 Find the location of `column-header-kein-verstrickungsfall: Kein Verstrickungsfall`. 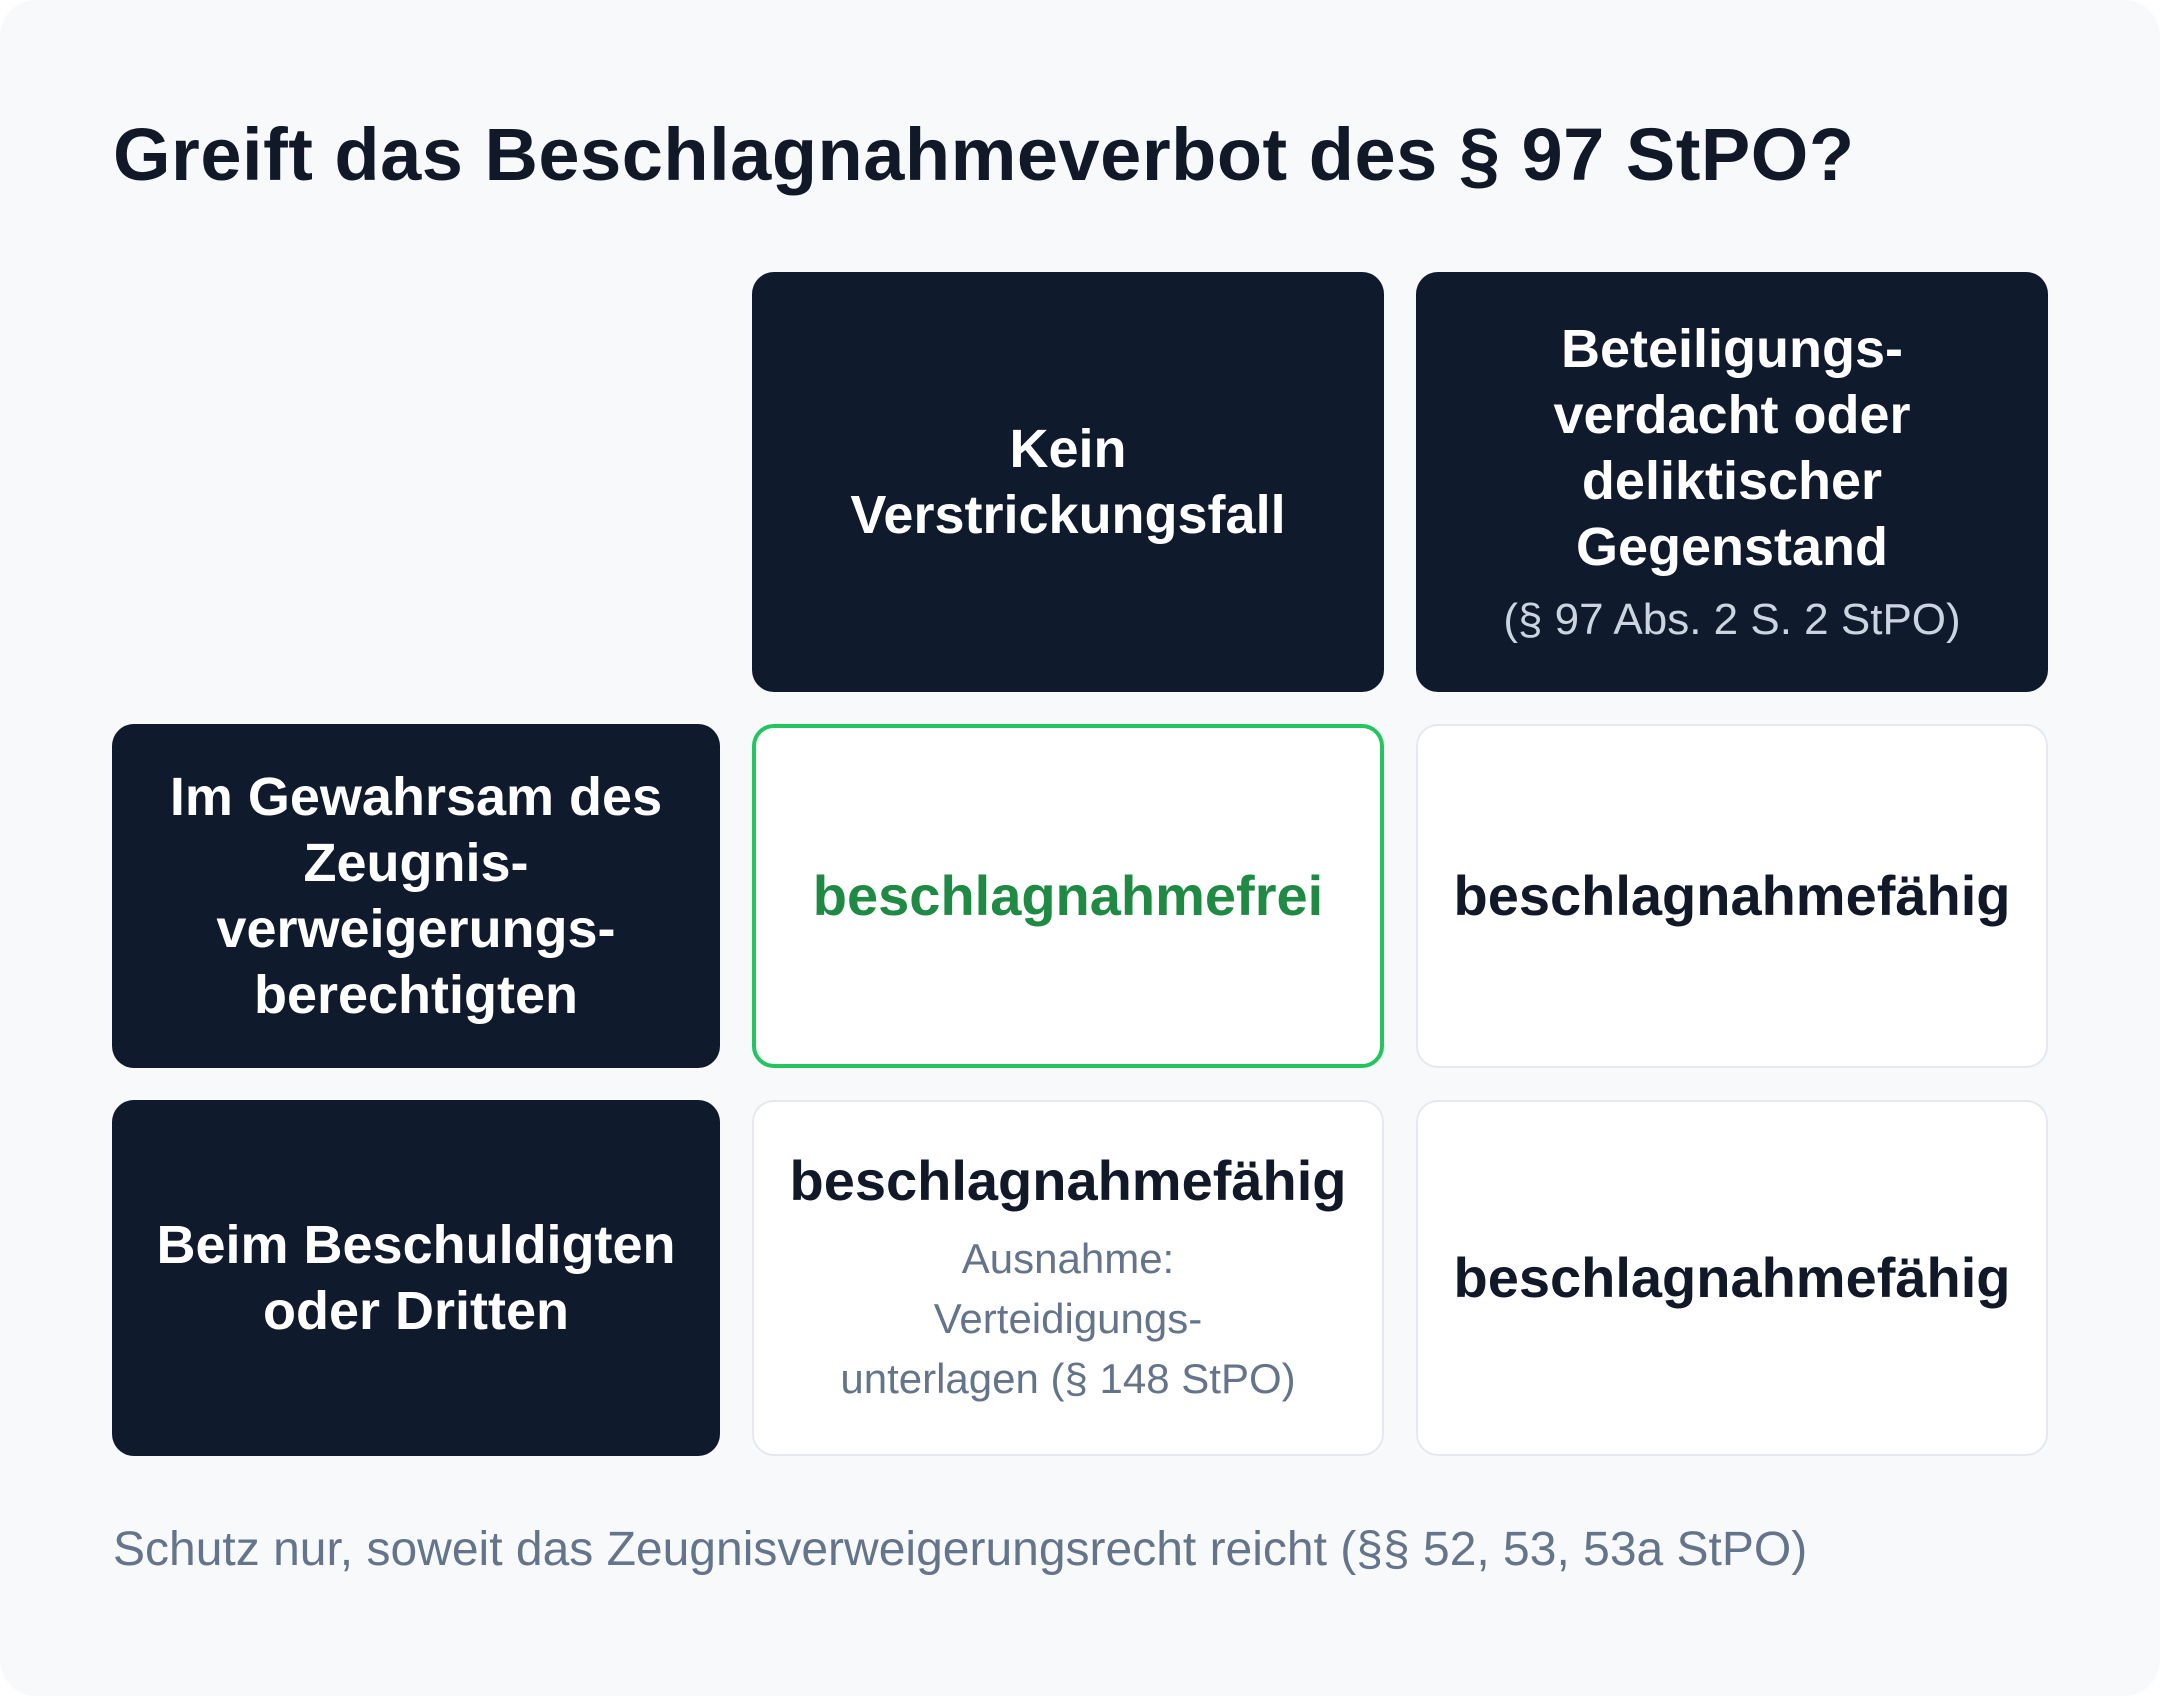

column-header-kein-verstrickungsfall: Kein Verstrickungsfall is located at coordinates (1068, 482).